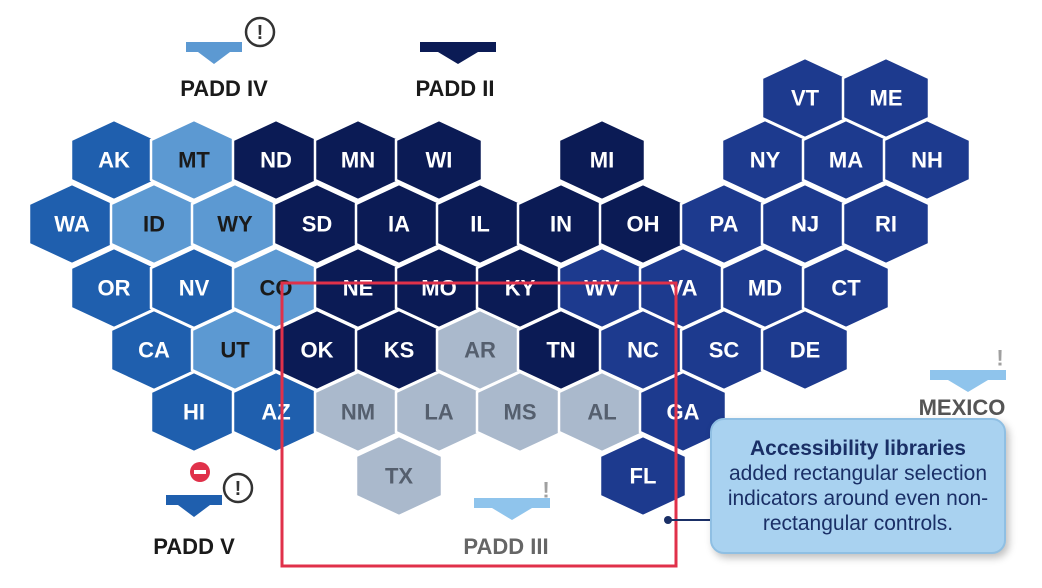 Image resolution: width=1042 pixels, height=588 pixels. I want to click on state-label: AL, so click(601, 412).